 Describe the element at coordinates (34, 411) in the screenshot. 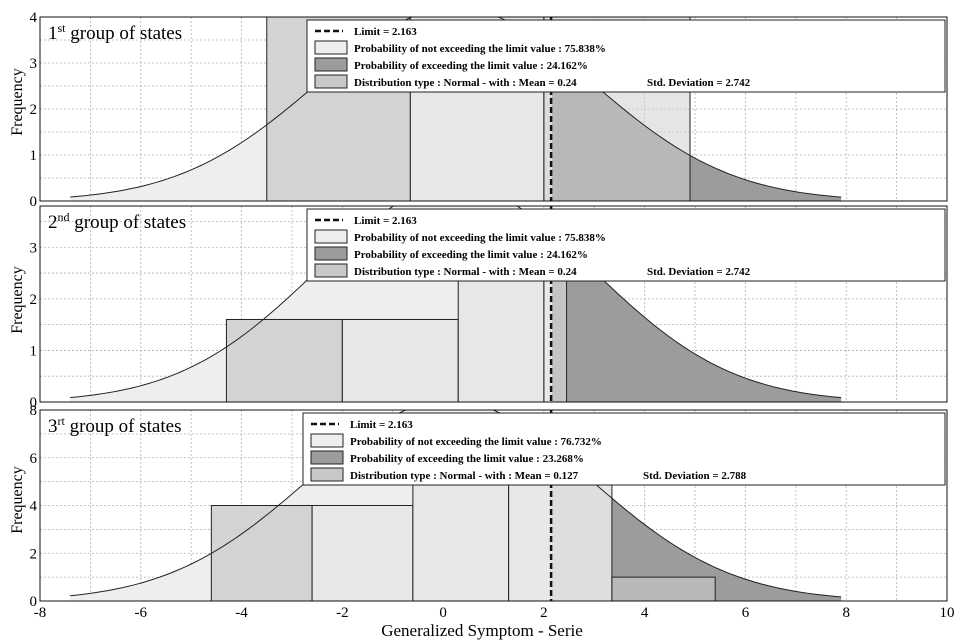

I see `y-tick-label: 8` at that location.